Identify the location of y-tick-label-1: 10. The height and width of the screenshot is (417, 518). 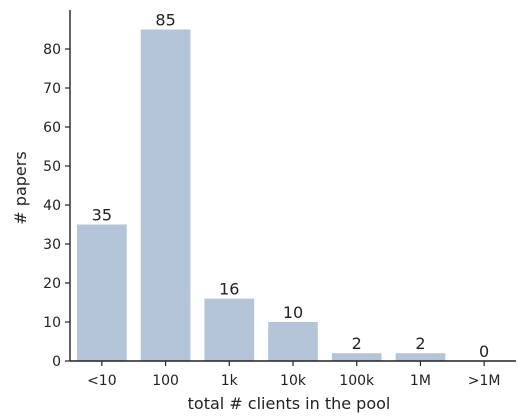
(52, 323).